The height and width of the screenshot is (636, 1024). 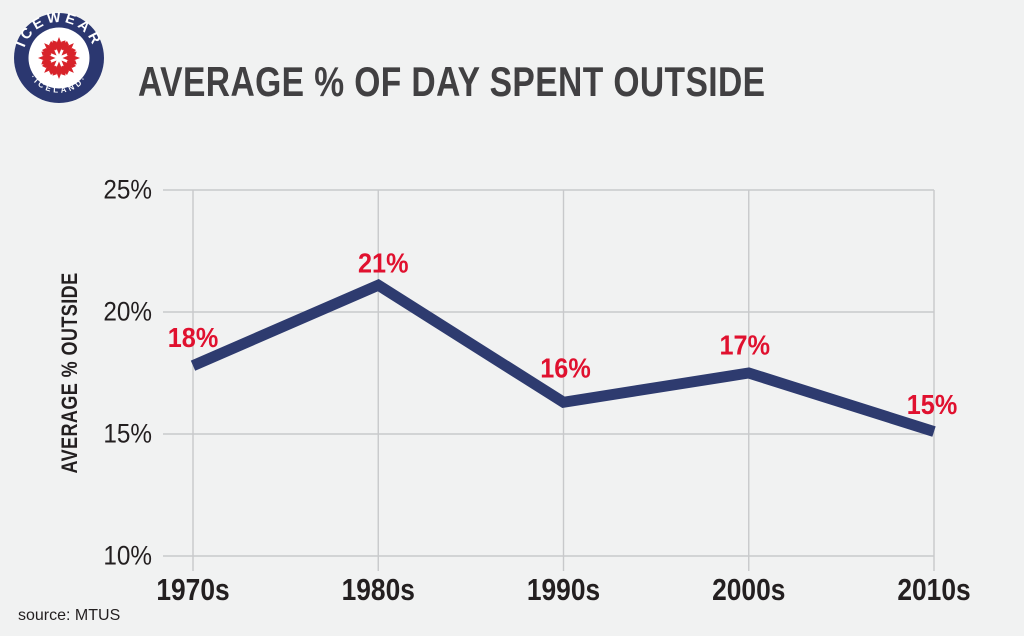 What do you see at coordinates (127, 433) in the screenshot?
I see `y-tick-label: 15%` at bounding box center [127, 433].